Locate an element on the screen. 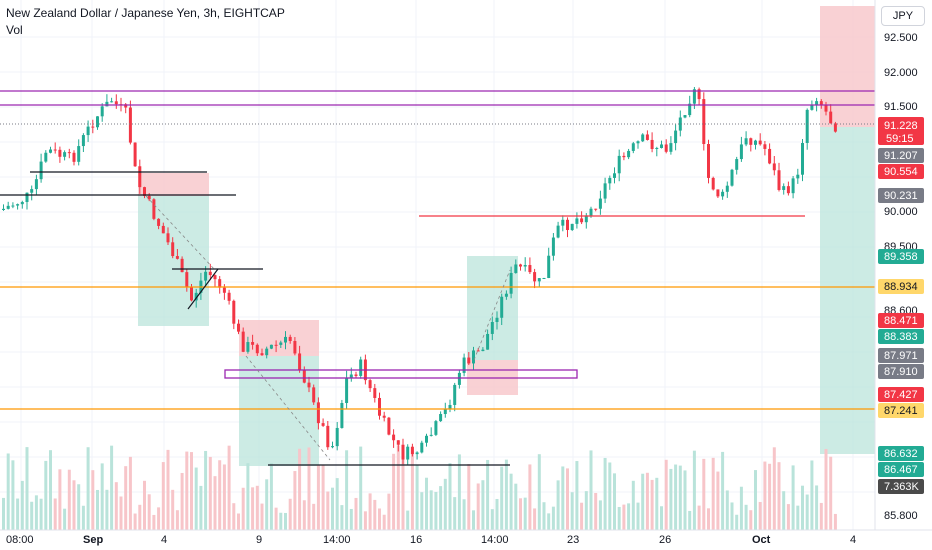 Image resolution: width=932 pixels, height=550 pixels. time-label: 4 is located at coordinates (164, 540).